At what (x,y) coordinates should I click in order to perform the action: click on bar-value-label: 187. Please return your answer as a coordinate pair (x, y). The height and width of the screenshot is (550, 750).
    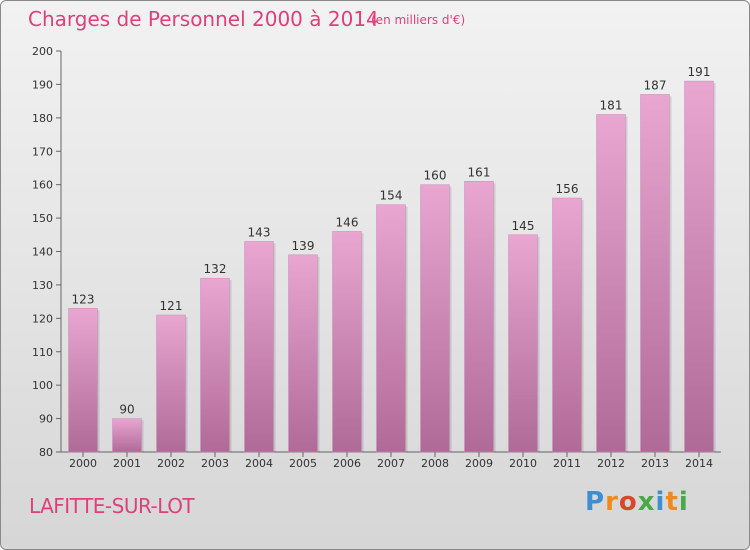
    Looking at the image, I should click on (655, 85).